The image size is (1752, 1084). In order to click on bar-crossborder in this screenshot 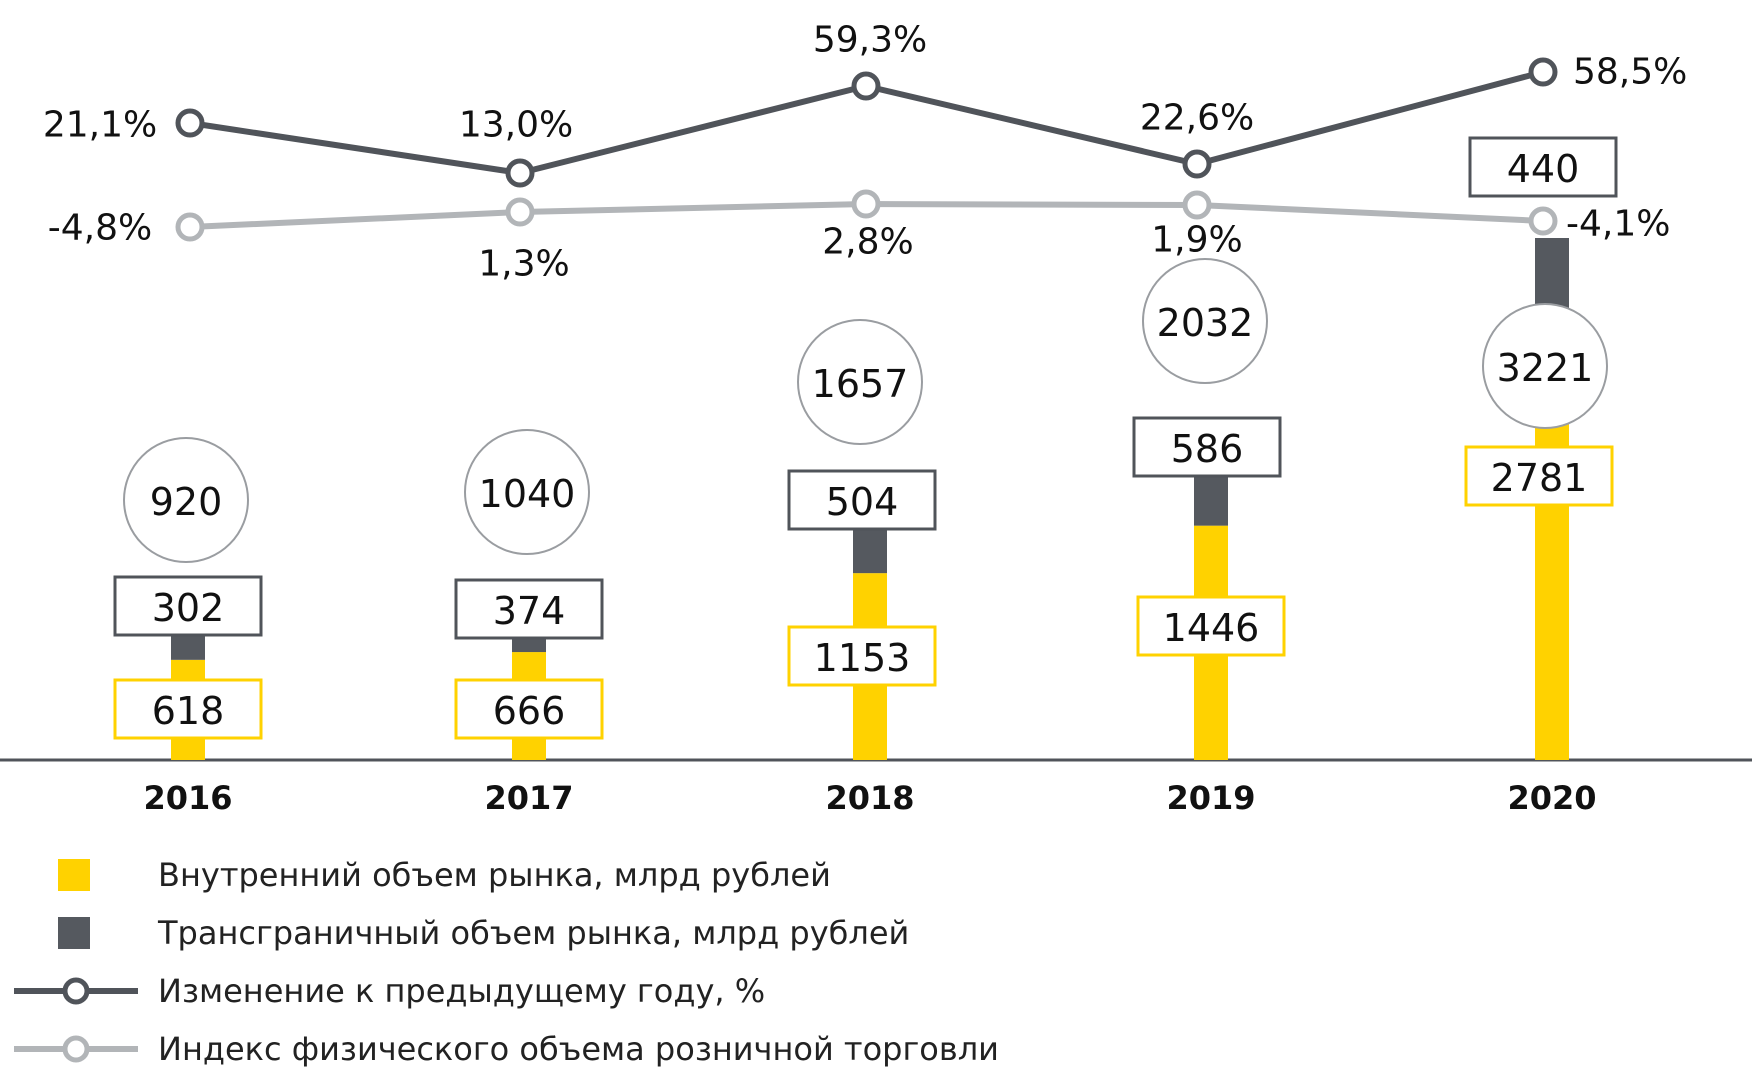, I will do `click(1552, 274)`.